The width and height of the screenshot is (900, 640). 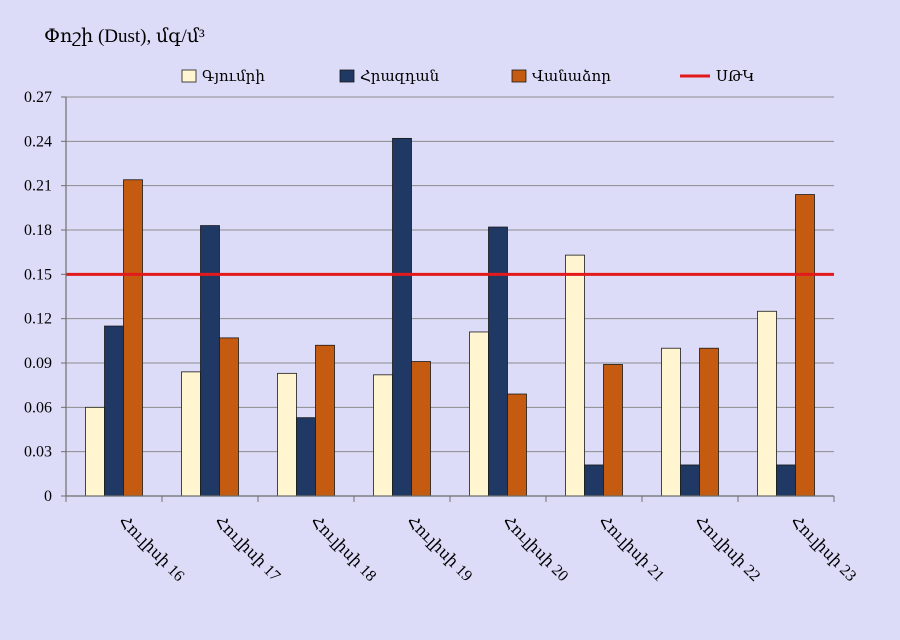 What do you see at coordinates (727, 549) in the screenshot?
I see `x-category-label: Հուլիսի 22` at bounding box center [727, 549].